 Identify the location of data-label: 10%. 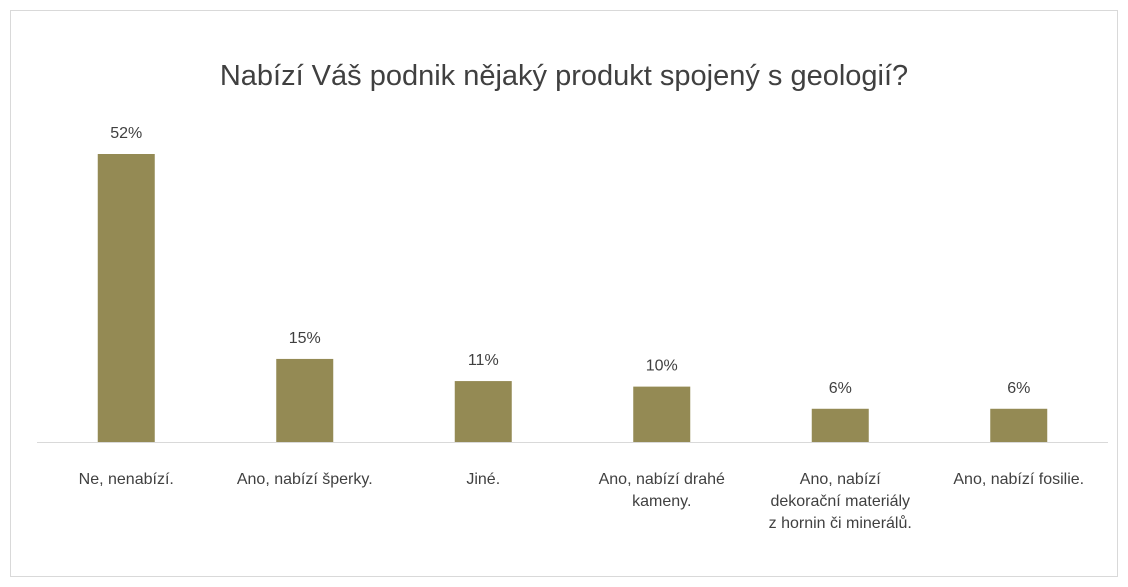
(662, 366).